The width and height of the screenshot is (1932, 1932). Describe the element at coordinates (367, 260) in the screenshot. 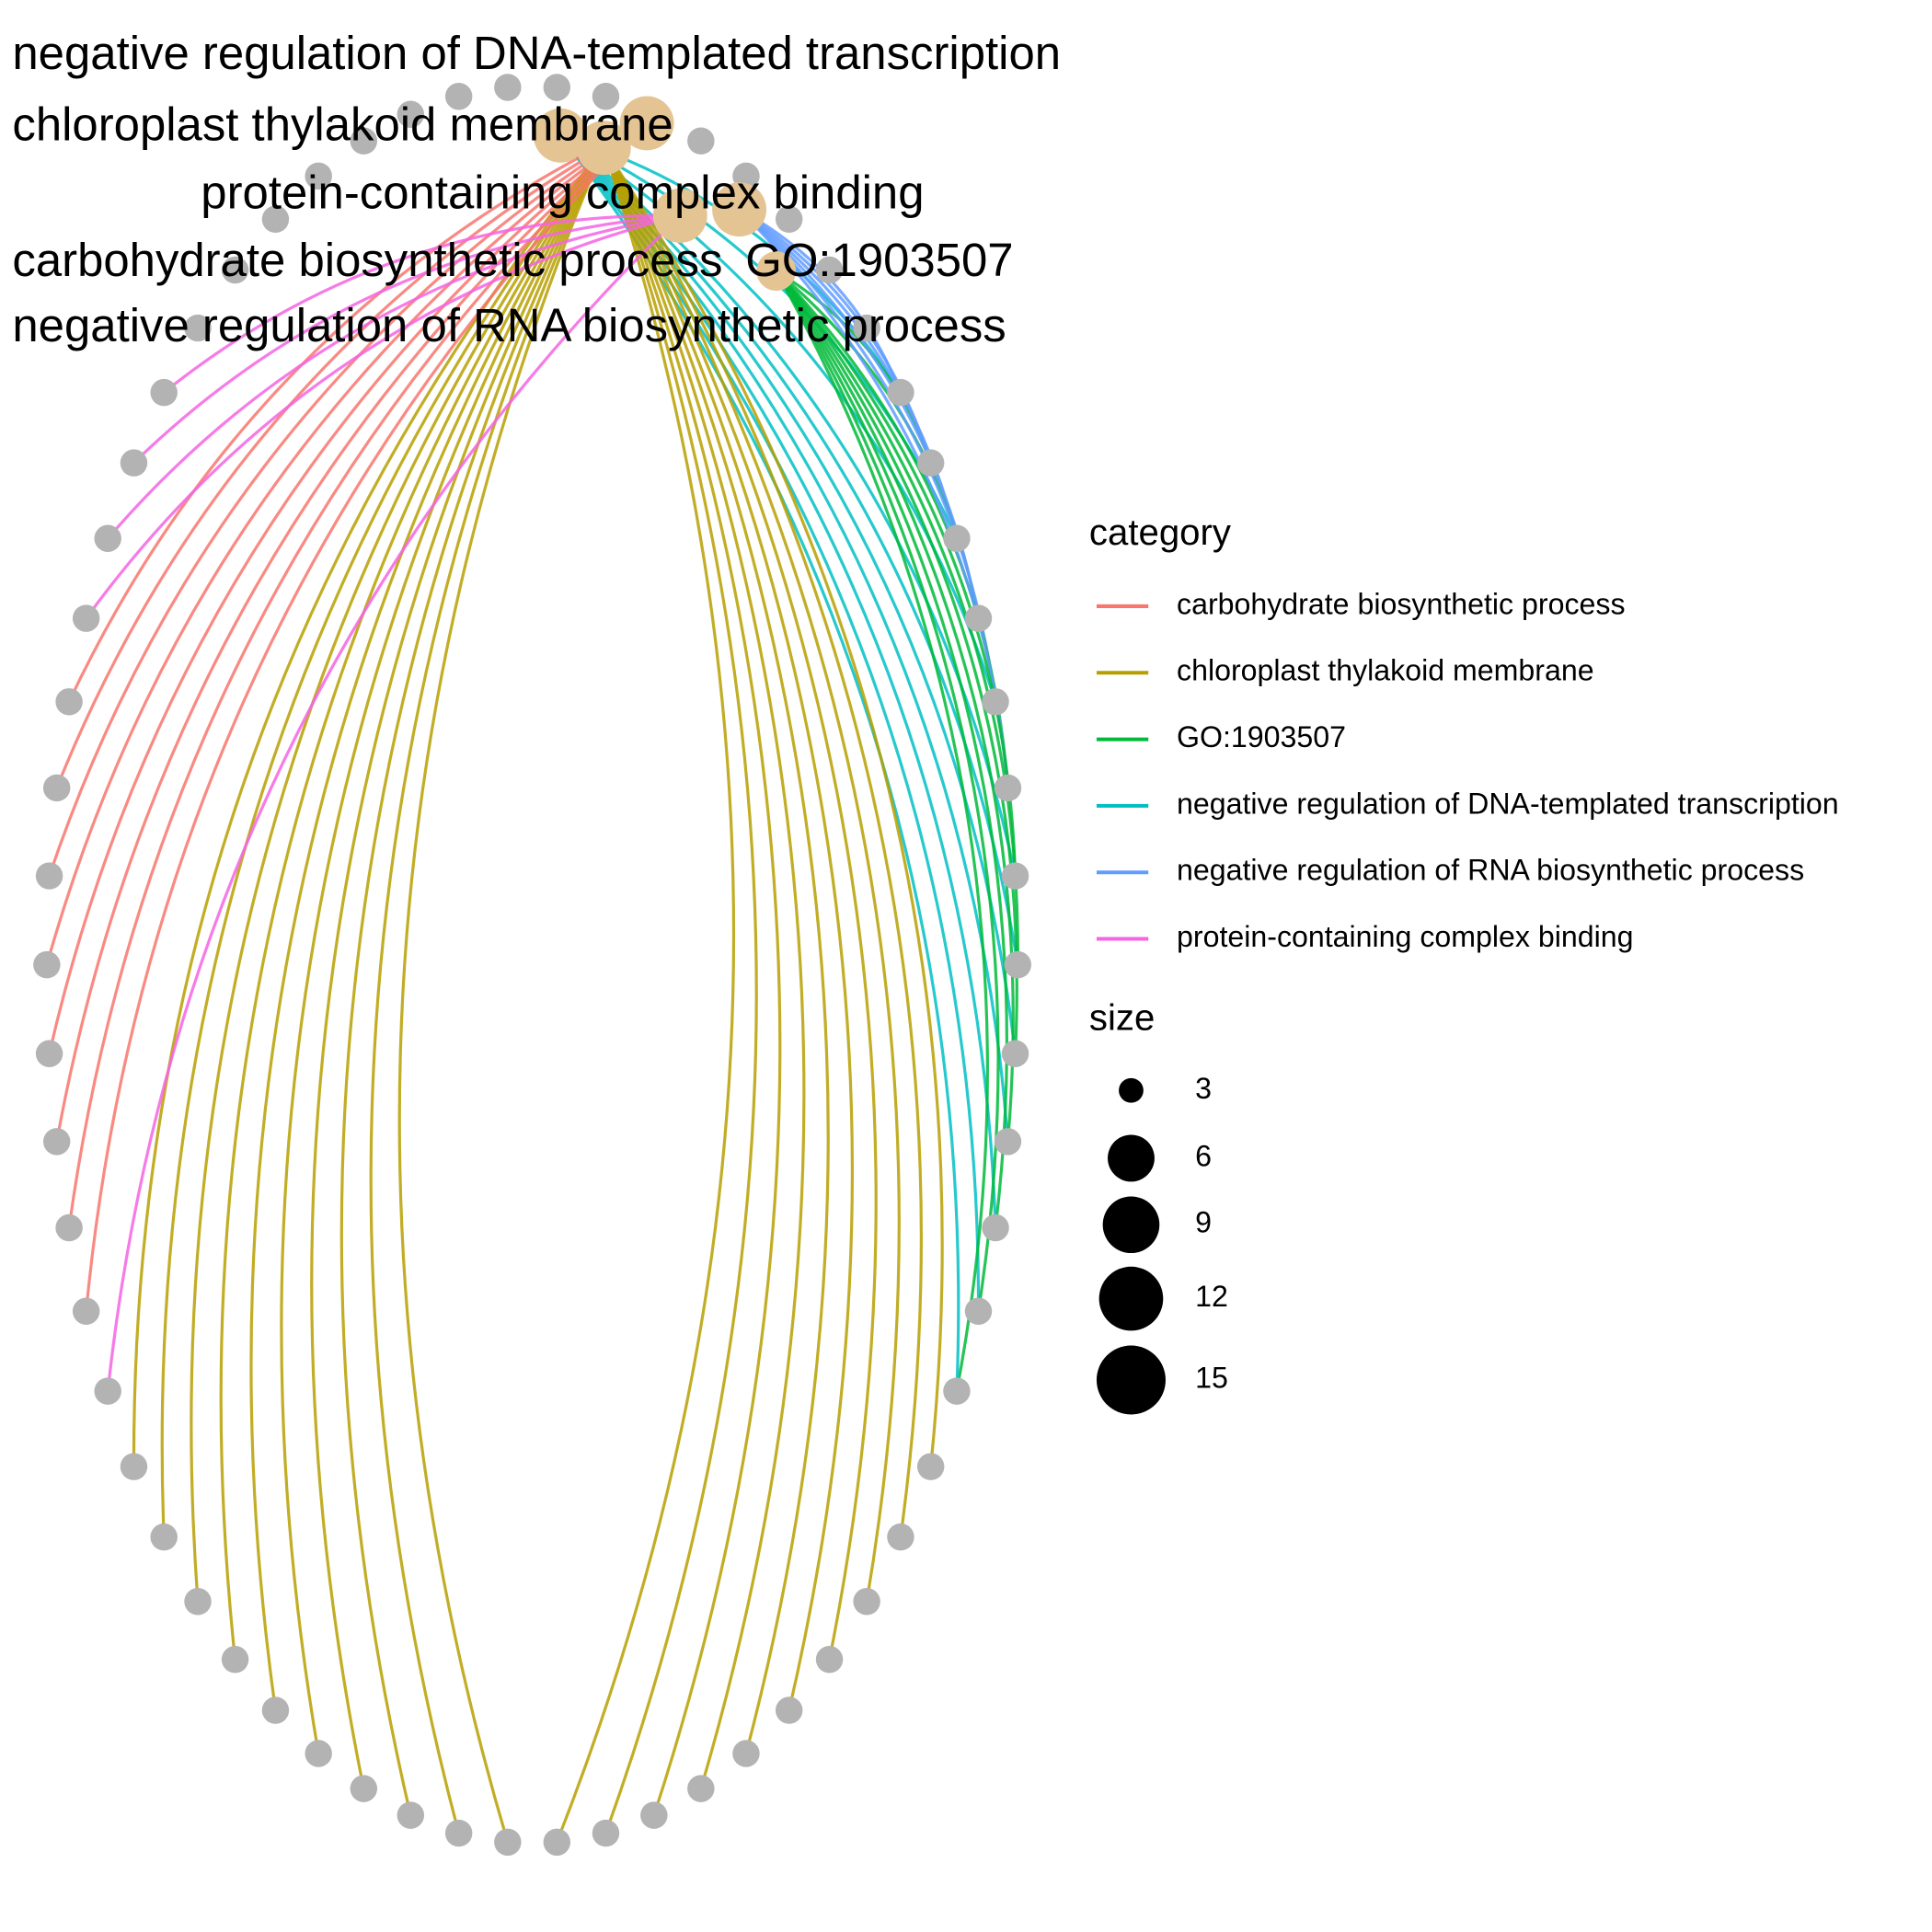

I see `node-label: carbohydrate biosynthetic process` at that location.